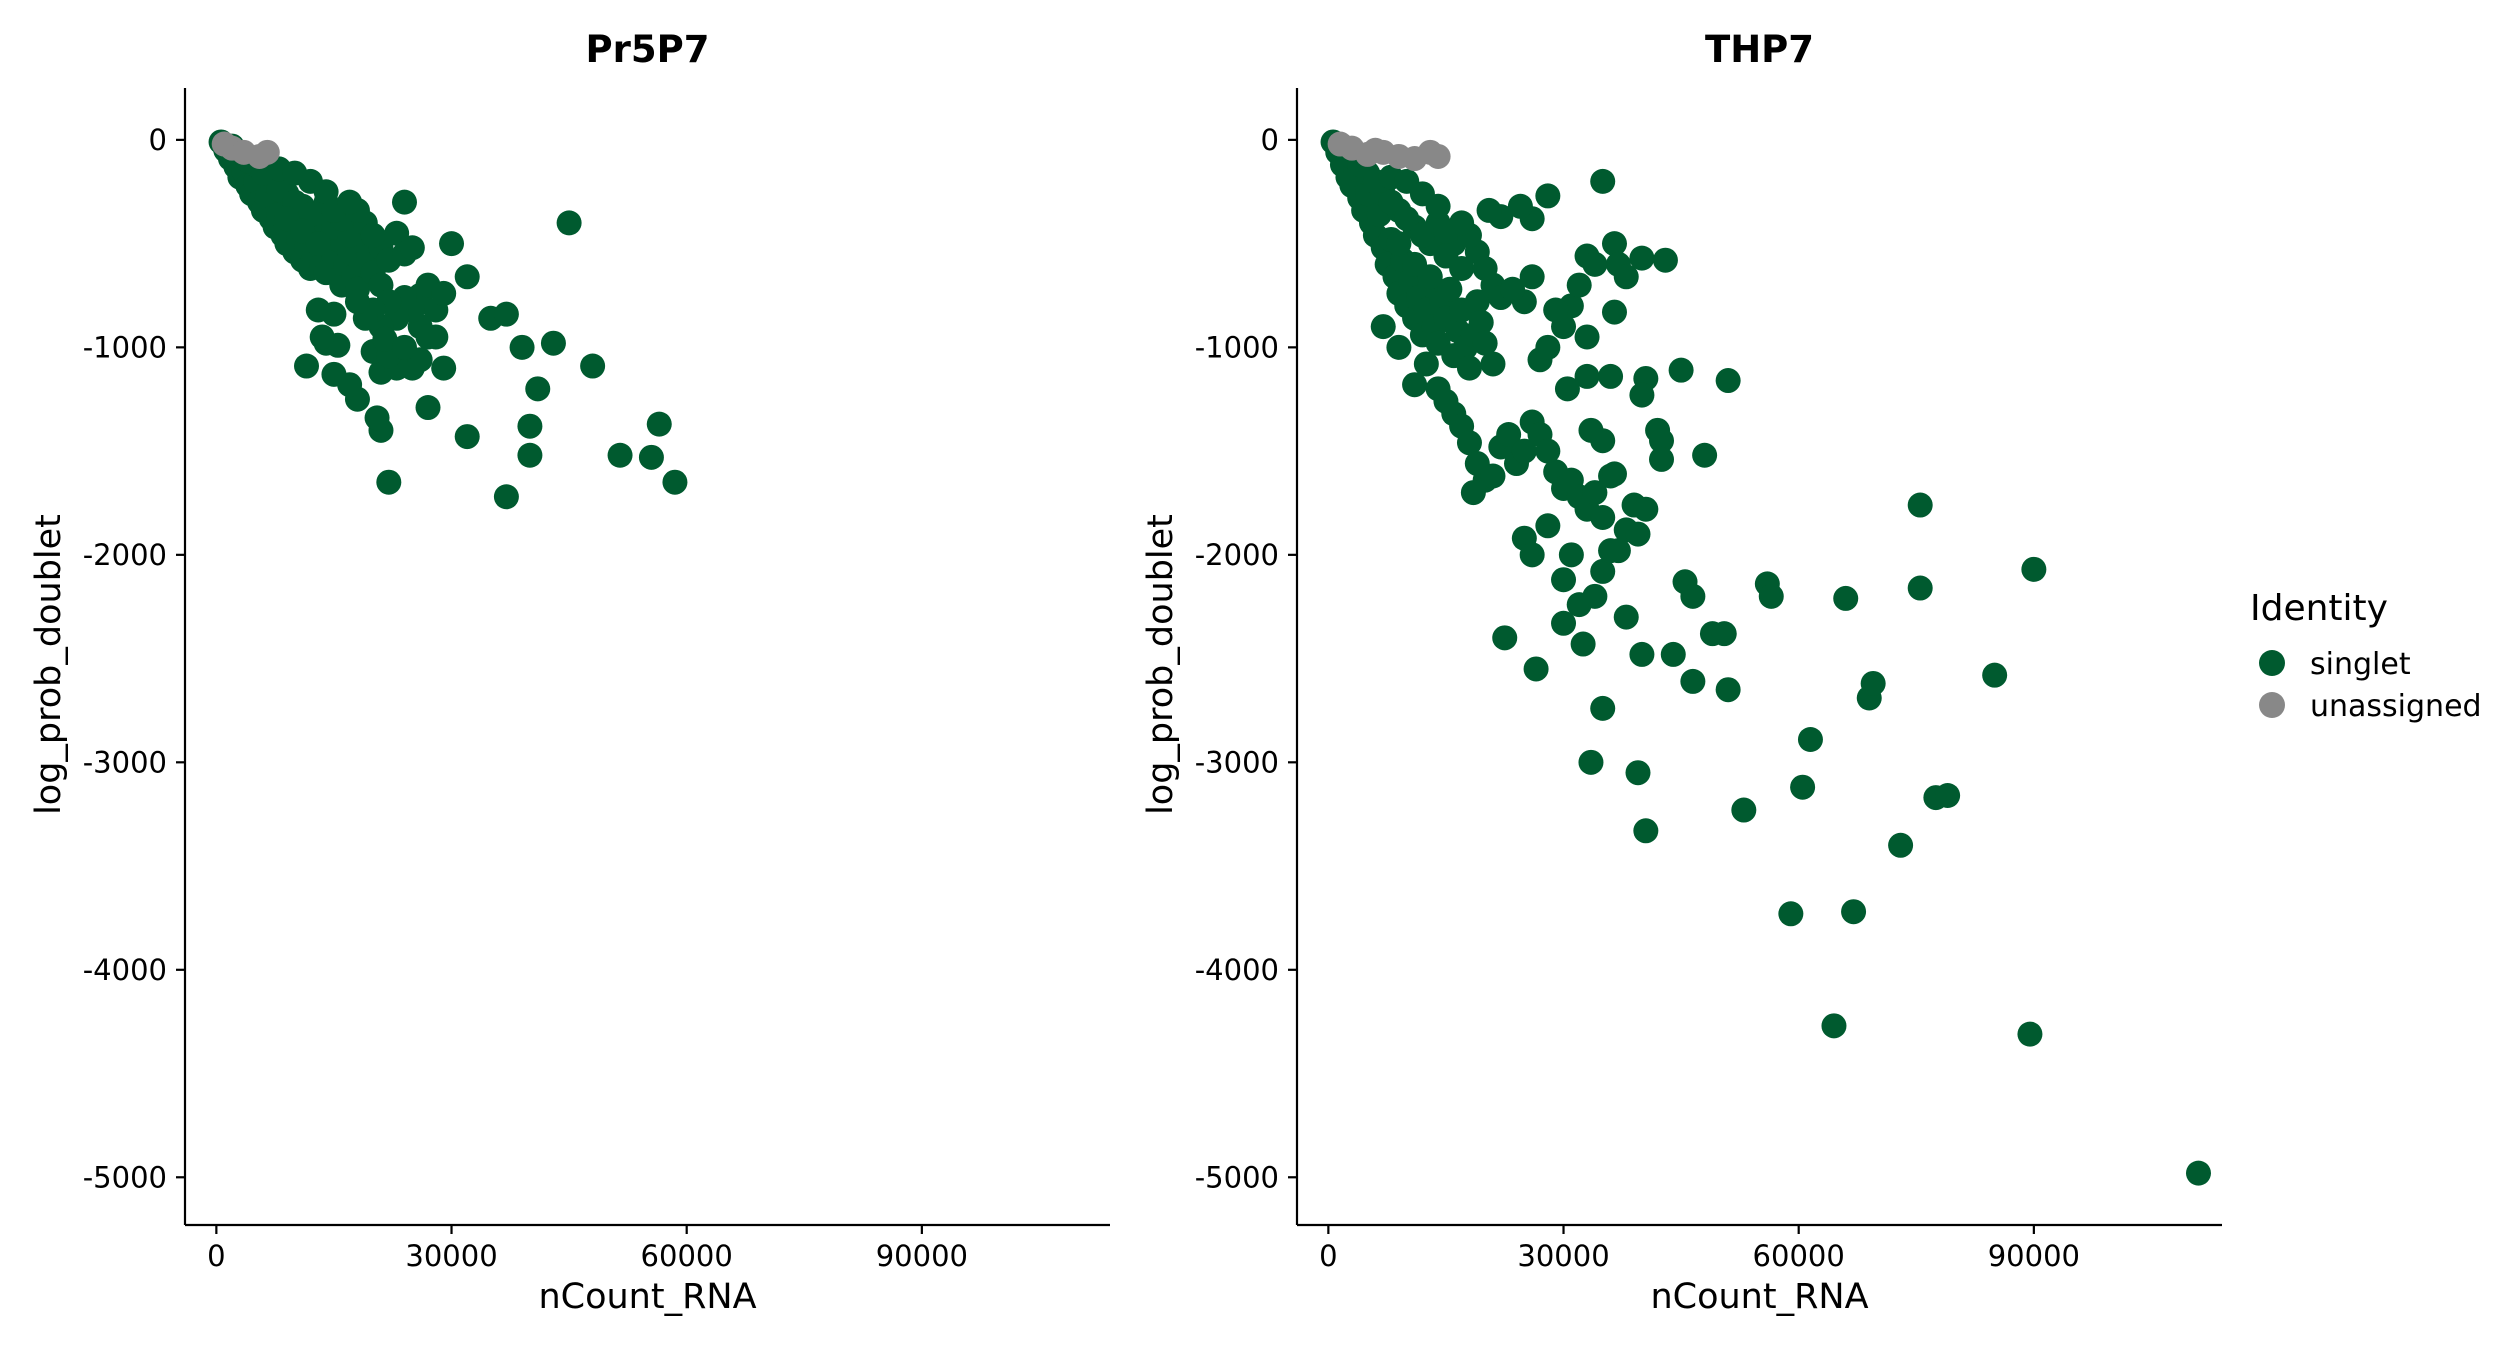 The image size is (2496, 1348). I want to click on x-tick-label: 30000, so click(1563, 1256).